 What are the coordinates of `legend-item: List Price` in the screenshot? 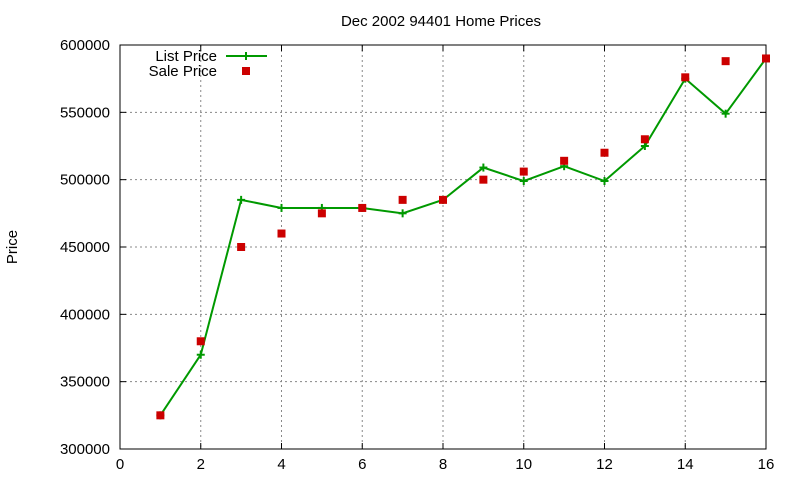 It's located at (211, 56).